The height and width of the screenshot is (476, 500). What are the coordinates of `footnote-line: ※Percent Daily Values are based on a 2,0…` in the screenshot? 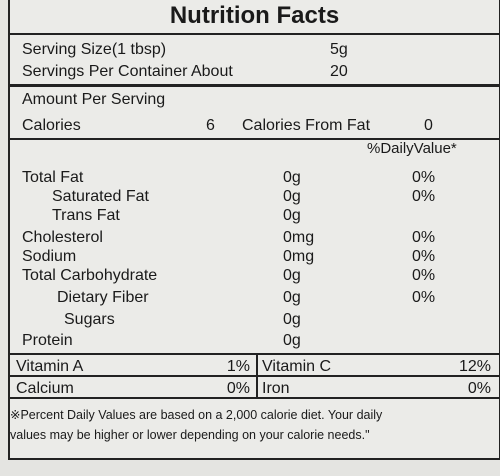 It's located at (196, 415).